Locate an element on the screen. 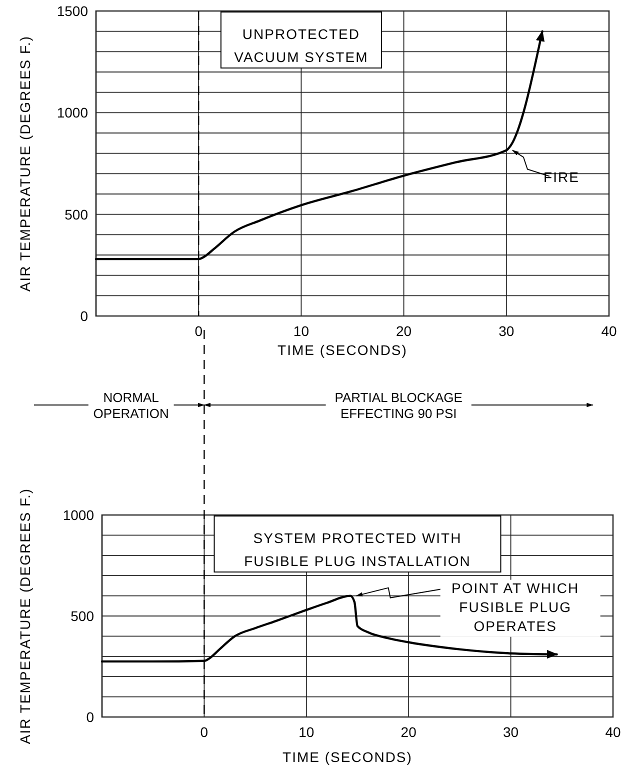 This screenshot has width=624, height=775. text: SYSTEM PROTECTED WITH FUSIBLE PLUG INSTALLATION is located at coordinates (357, 549).